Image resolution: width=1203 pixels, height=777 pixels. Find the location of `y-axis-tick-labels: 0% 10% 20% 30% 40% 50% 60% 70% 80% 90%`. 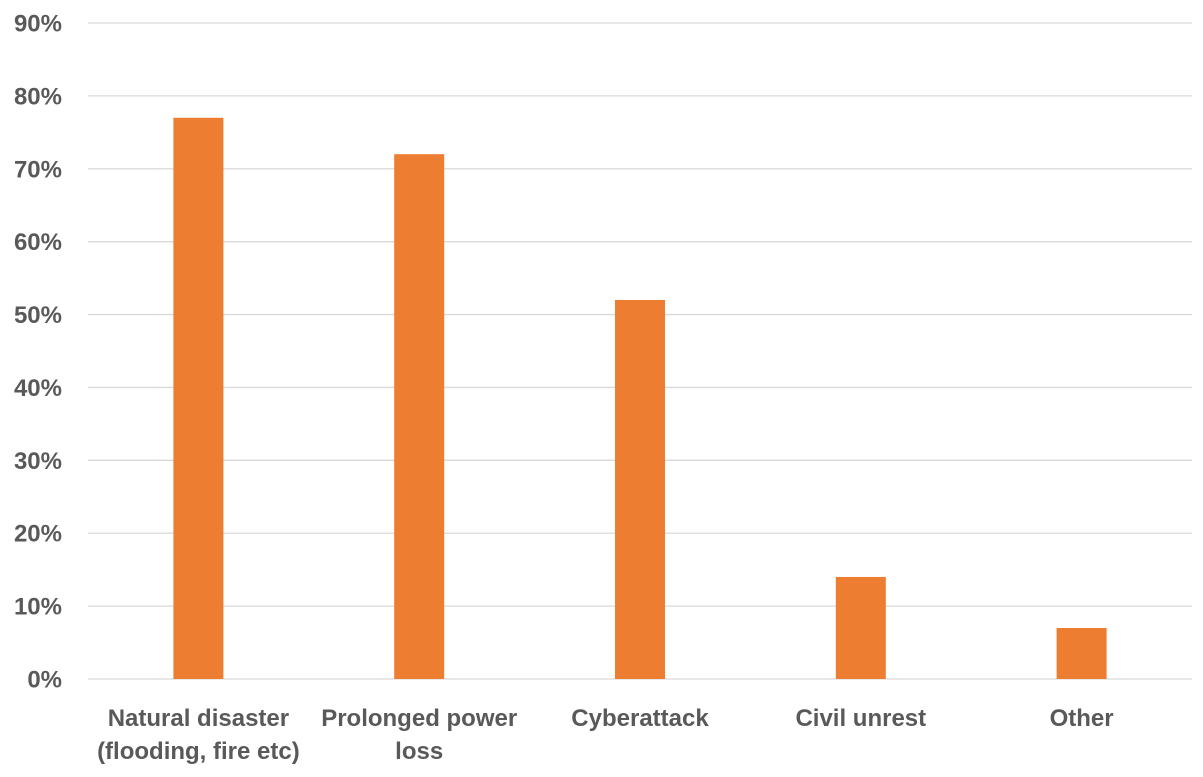

y-axis-tick-labels: 0% 10% 20% 30% 40% 50% 60% 70% 80% 90% is located at coordinates (38, 352).